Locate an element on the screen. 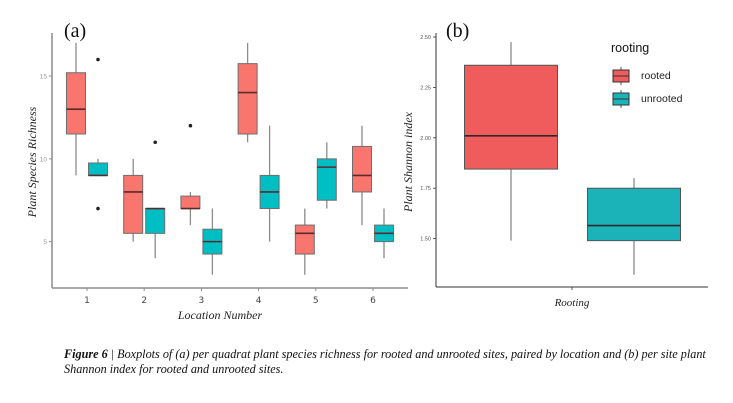 The height and width of the screenshot is (403, 733). legend-label-rooted: rooted is located at coordinates (656, 76).